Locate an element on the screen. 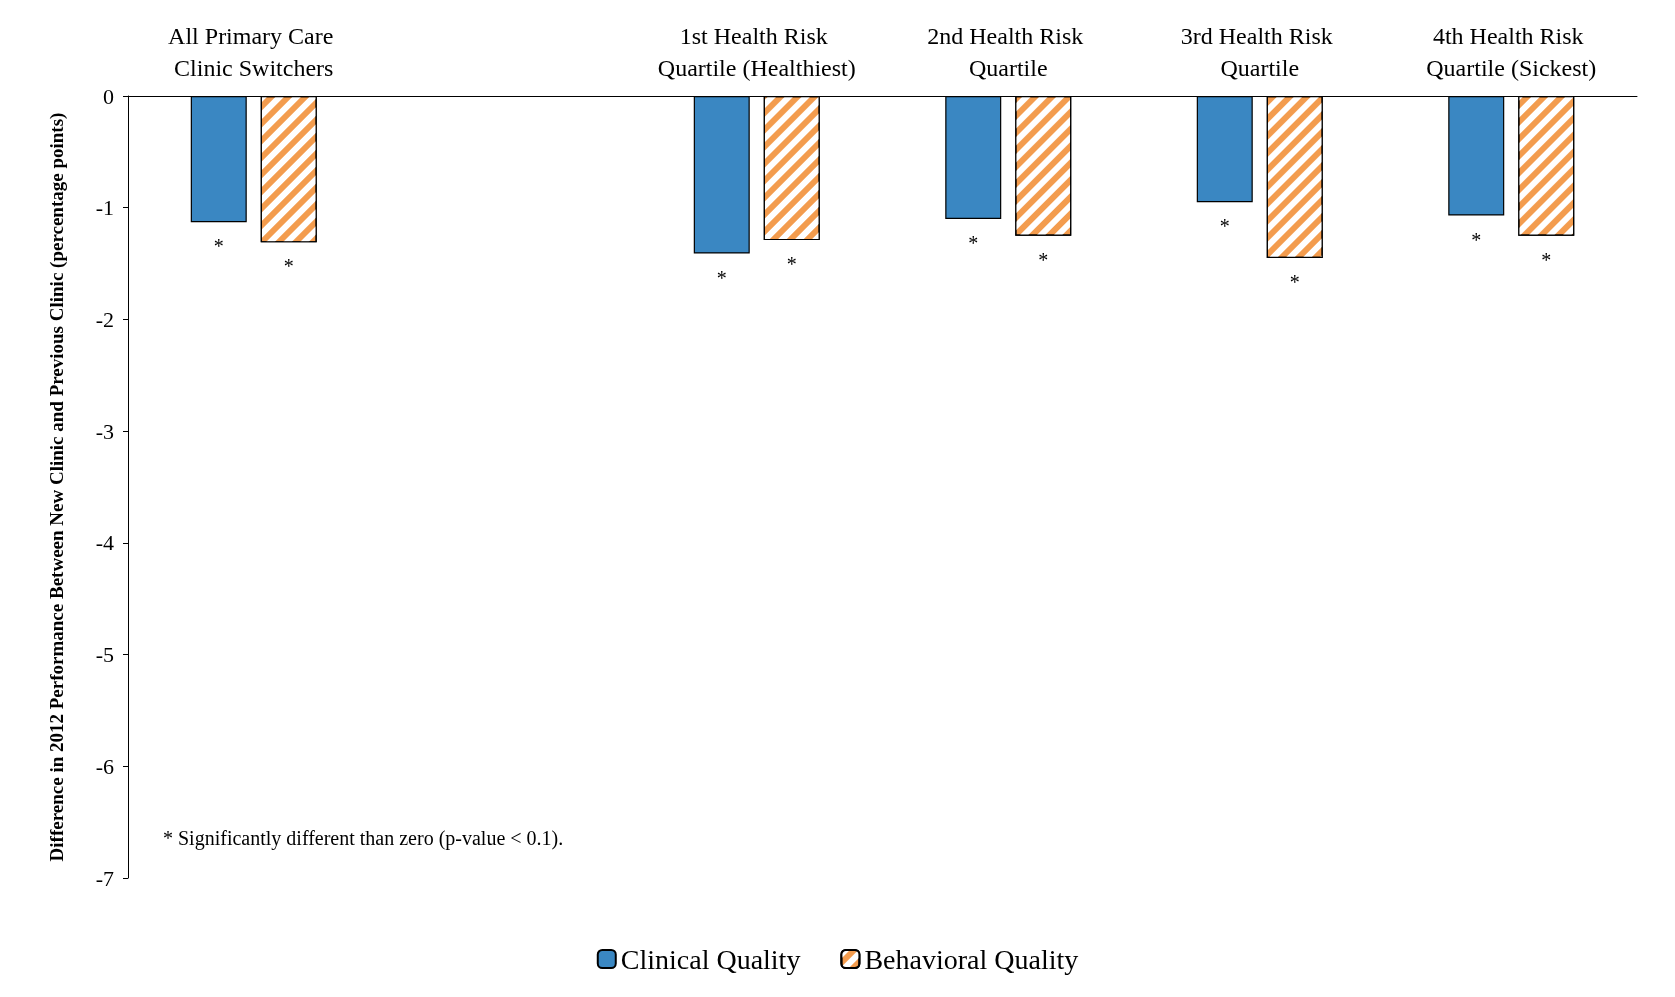 This screenshot has width=1675, height=997. x-tick-label: 3rd Health Risk Quartile is located at coordinates (1259, 52).